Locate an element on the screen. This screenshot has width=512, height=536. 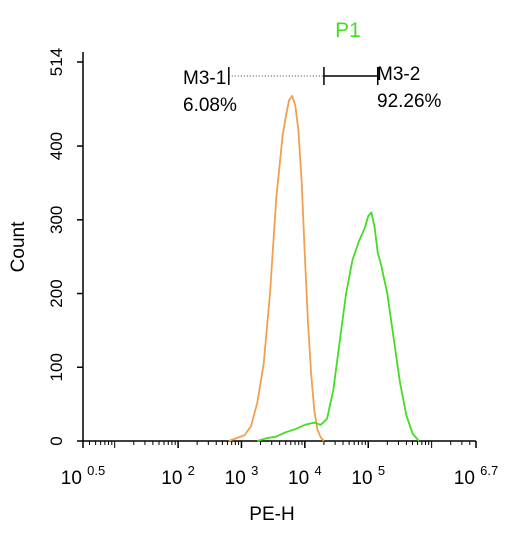
x-axis-label: PE-H is located at coordinates (271, 514).